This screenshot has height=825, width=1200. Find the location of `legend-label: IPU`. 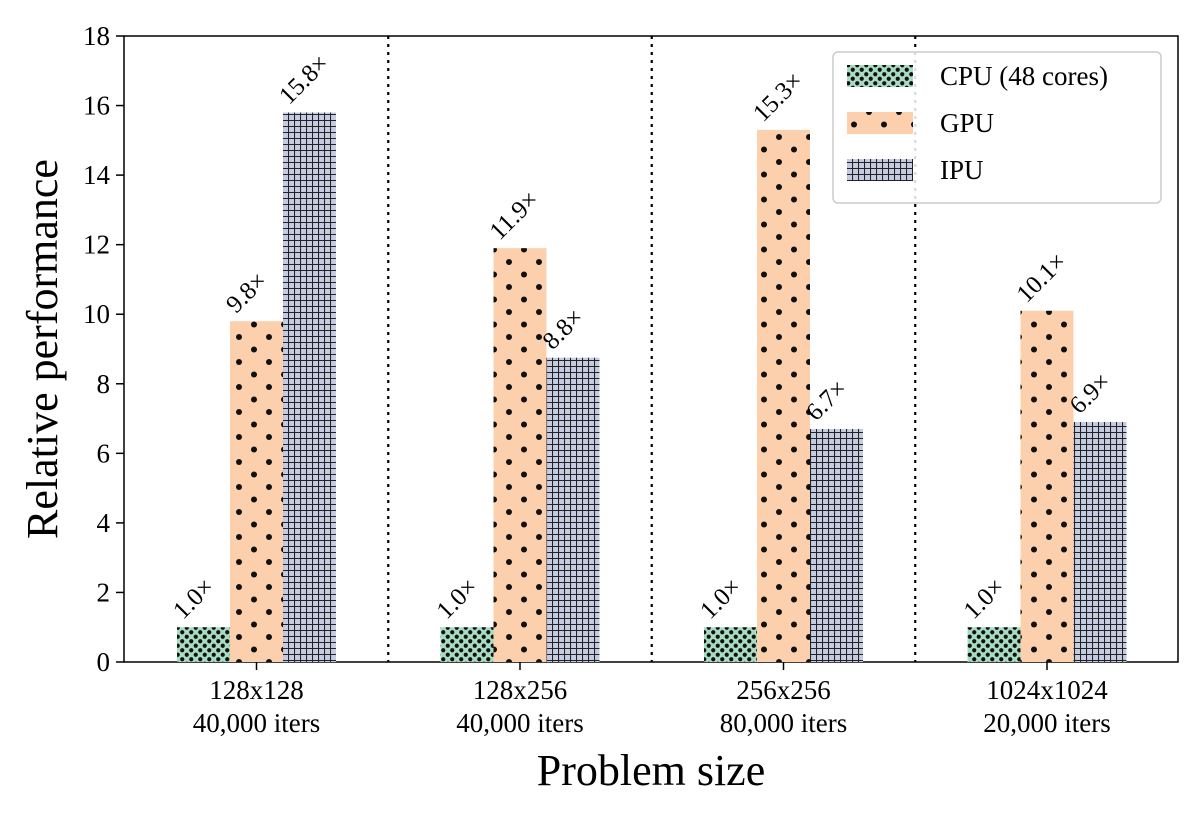

legend-label: IPU is located at coordinates (962, 170).